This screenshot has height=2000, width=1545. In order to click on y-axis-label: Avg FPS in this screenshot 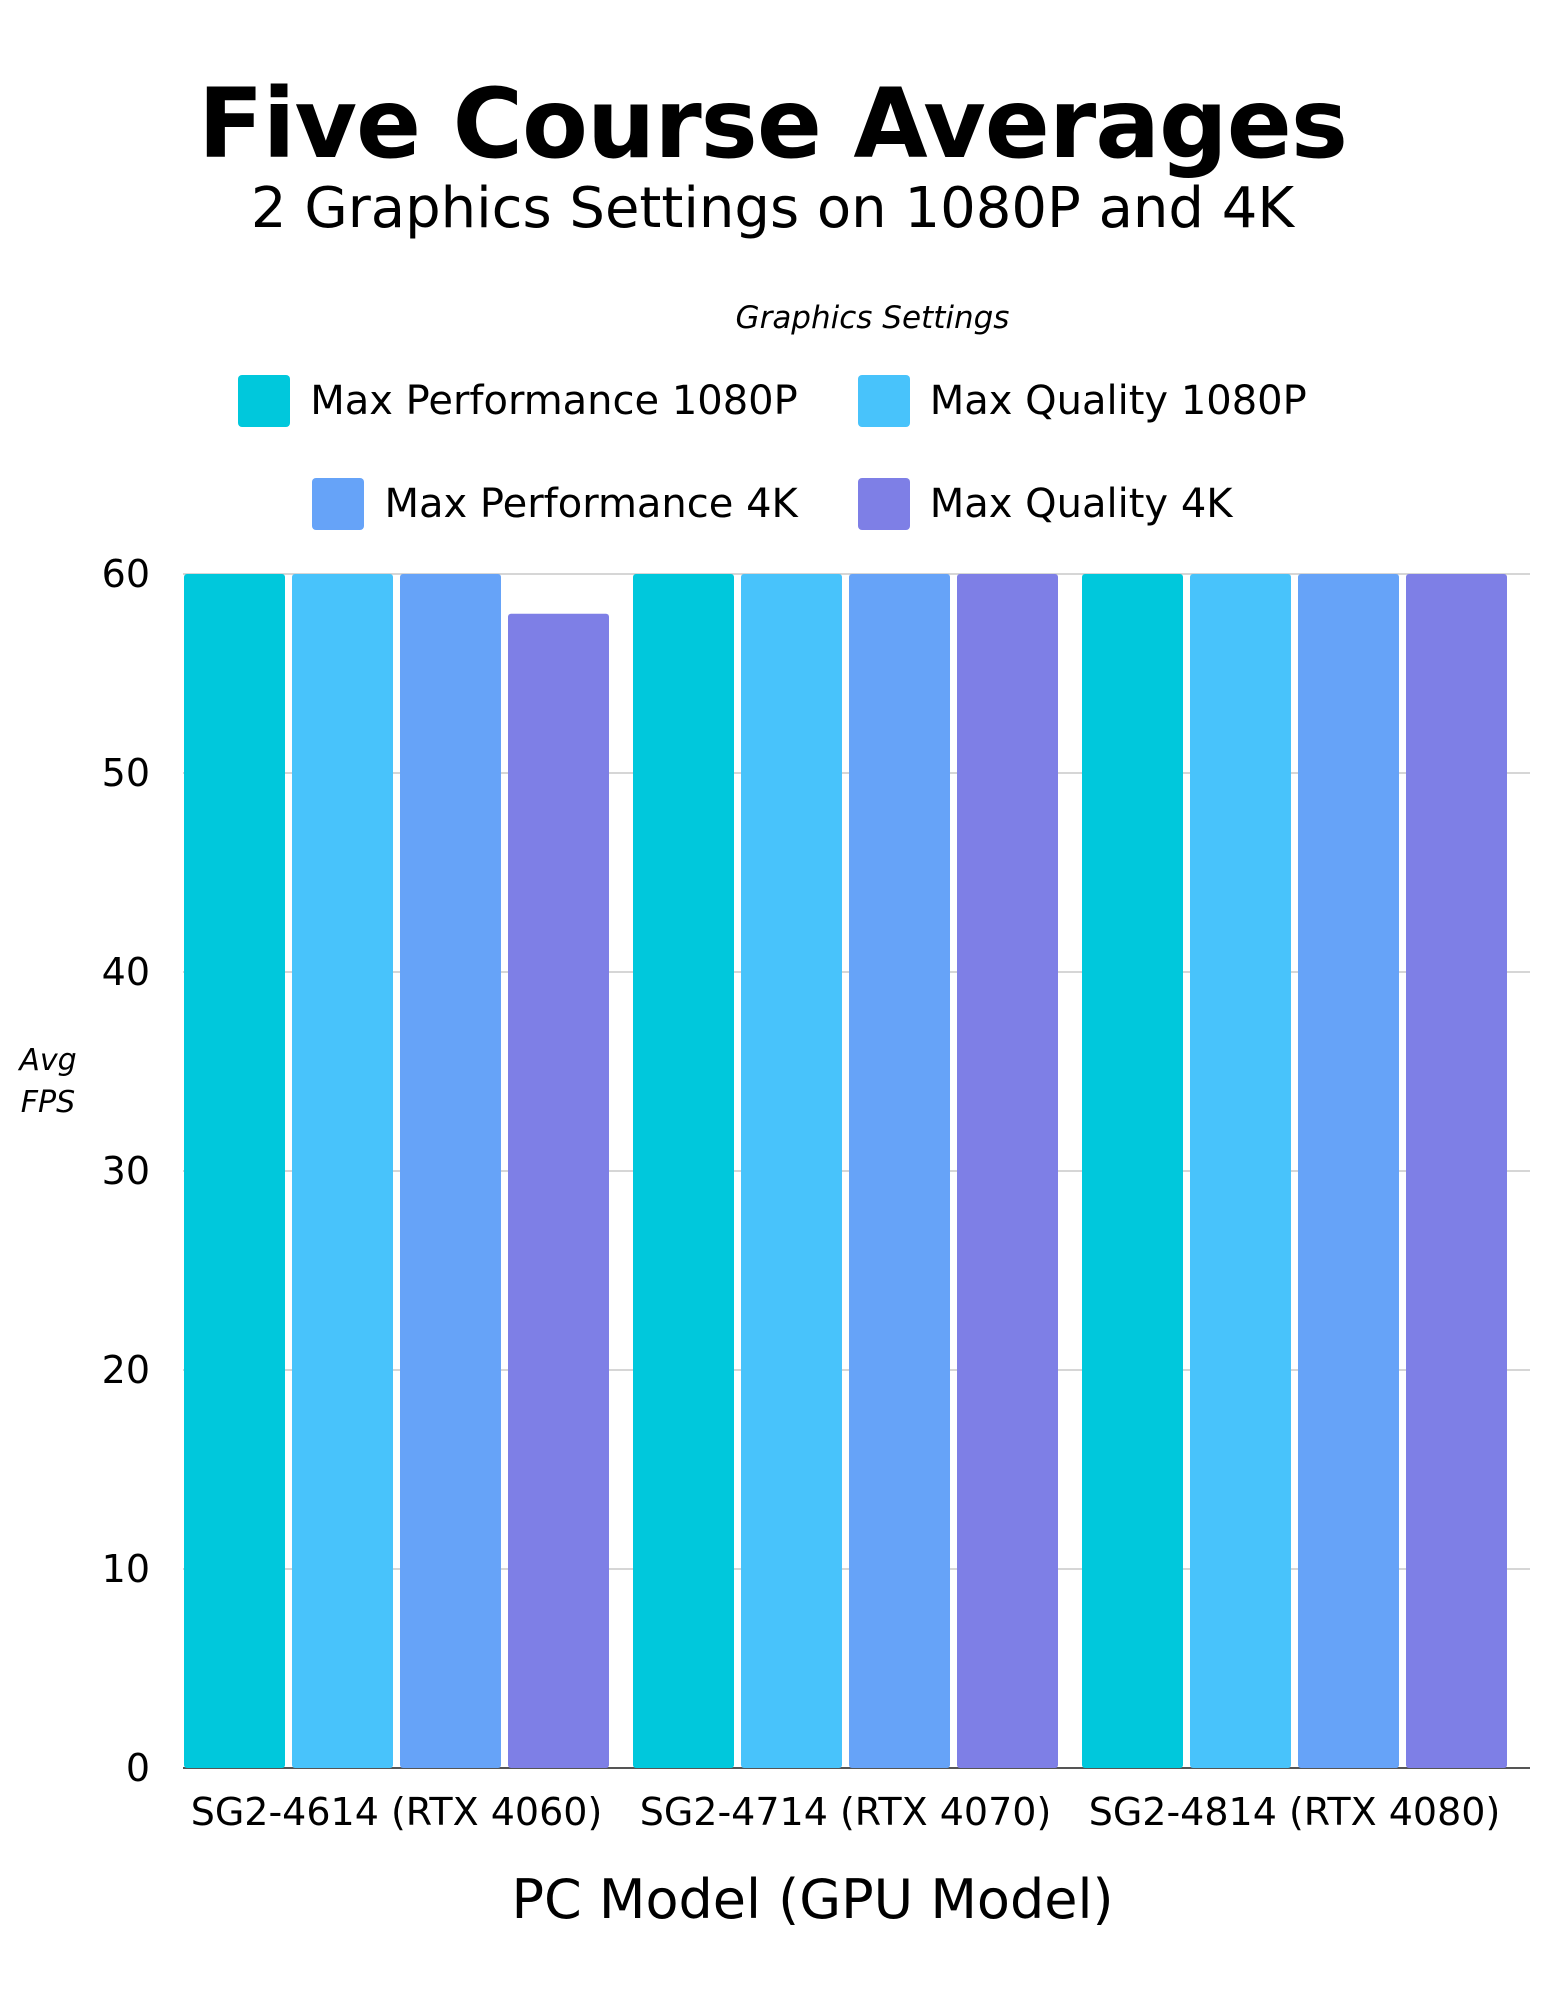, I will do `click(48, 1082)`.